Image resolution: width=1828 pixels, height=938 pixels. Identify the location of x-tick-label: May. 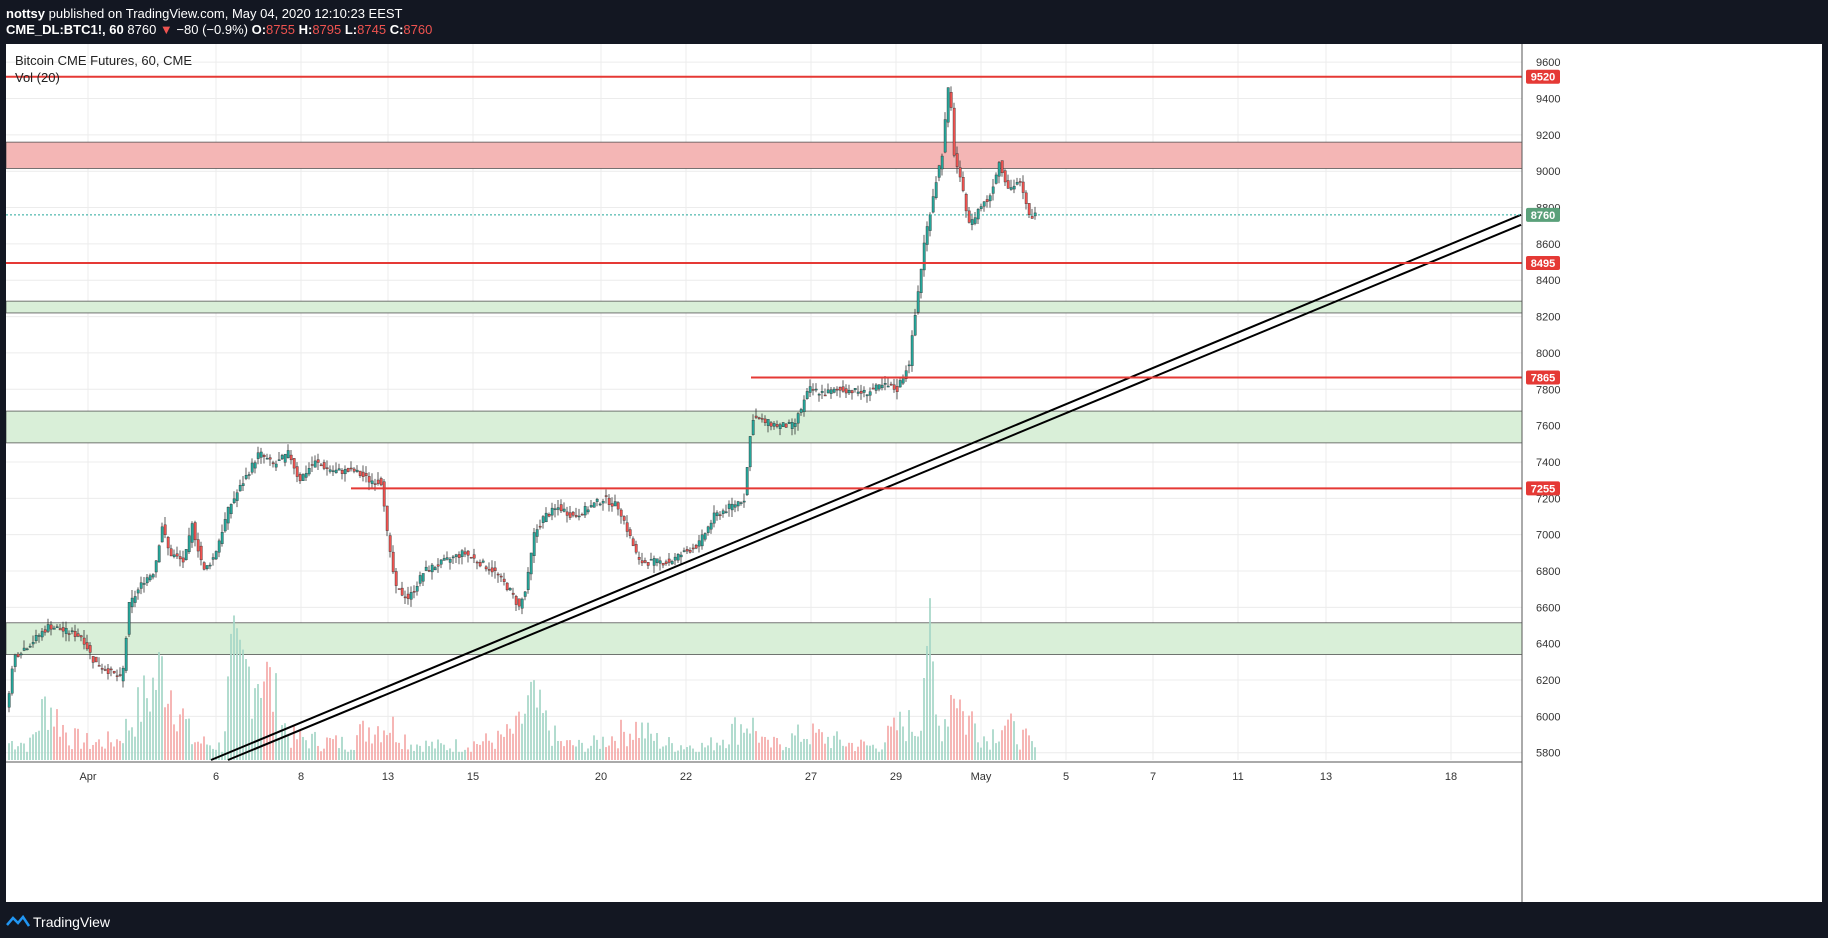
(981, 777).